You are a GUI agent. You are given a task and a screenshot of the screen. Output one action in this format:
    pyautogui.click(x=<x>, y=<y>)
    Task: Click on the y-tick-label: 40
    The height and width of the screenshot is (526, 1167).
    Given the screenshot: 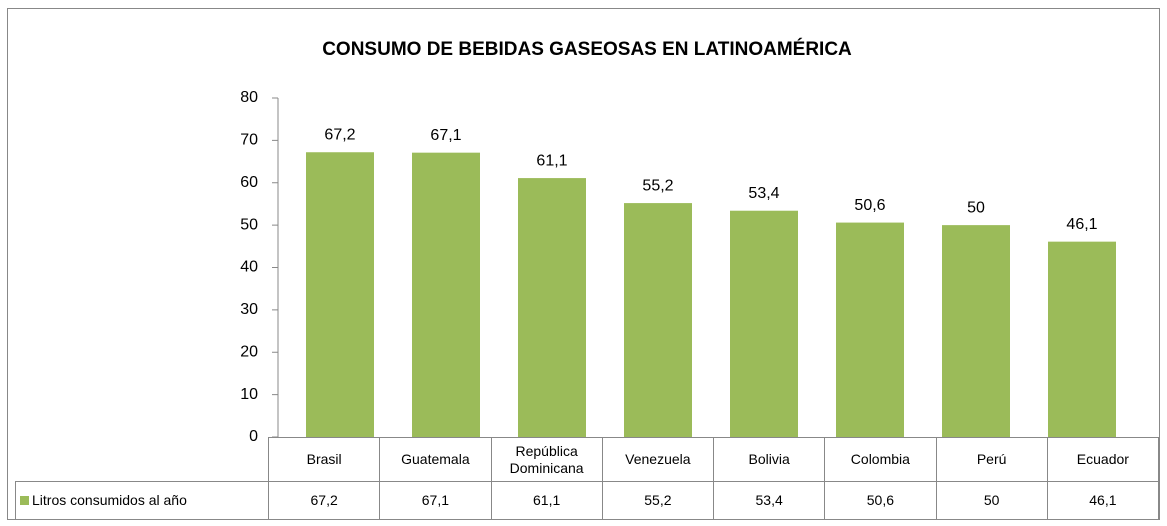 What is the action you would take?
    pyautogui.click(x=249, y=267)
    